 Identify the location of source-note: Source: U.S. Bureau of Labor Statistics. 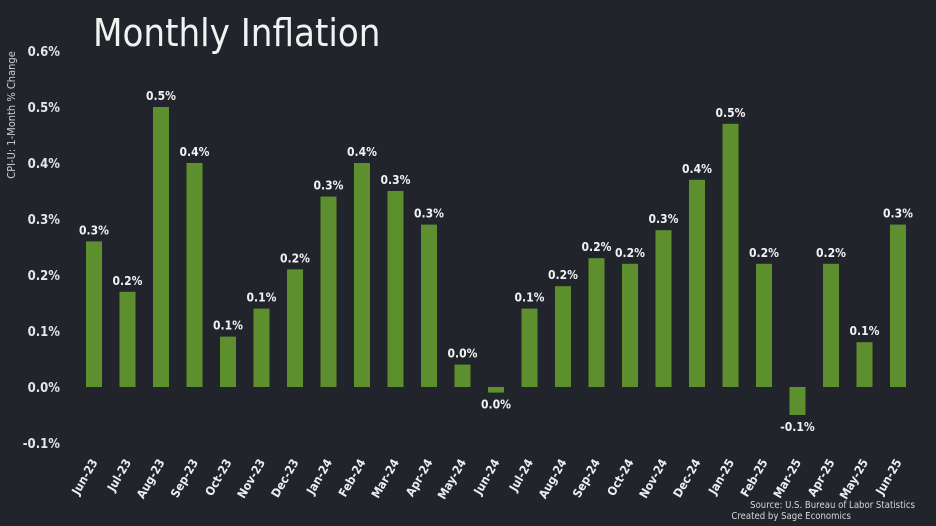
(832, 505).